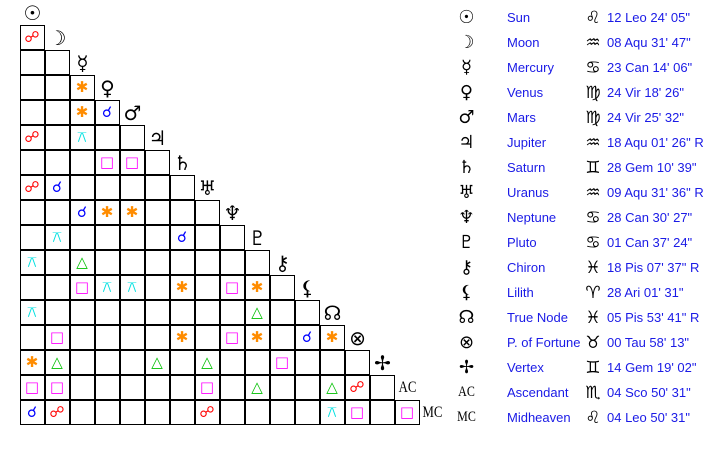  What do you see at coordinates (157, 337) in the screenshot?
I see `aspect-cell-p-of-fortune-jupiter` at bounding box center [157, 337].